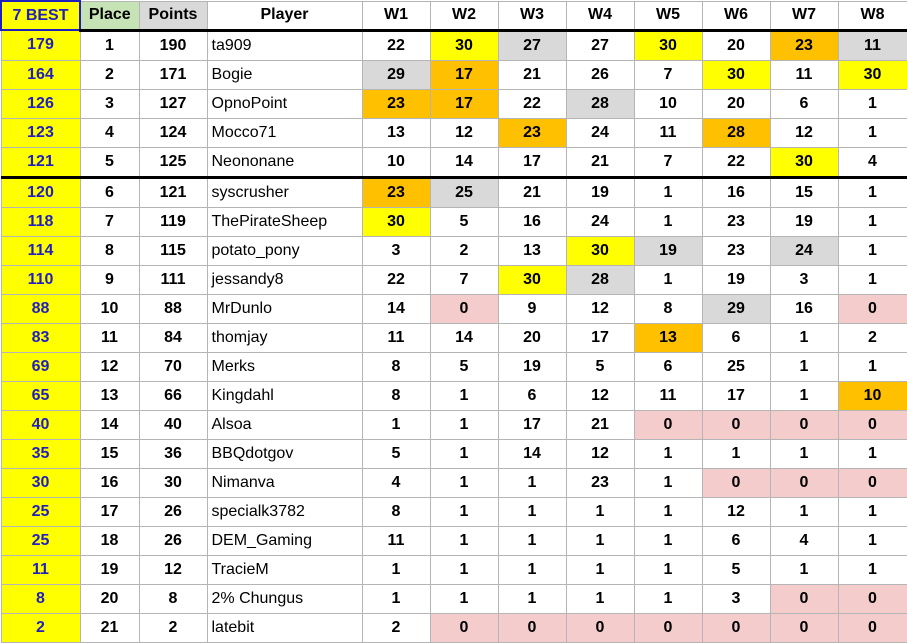 This screenshot has height=643, width=907. Describe the element at coordinates (396, 308) in the screenshot. I see `week-score-cell-w1: 14` at that location.